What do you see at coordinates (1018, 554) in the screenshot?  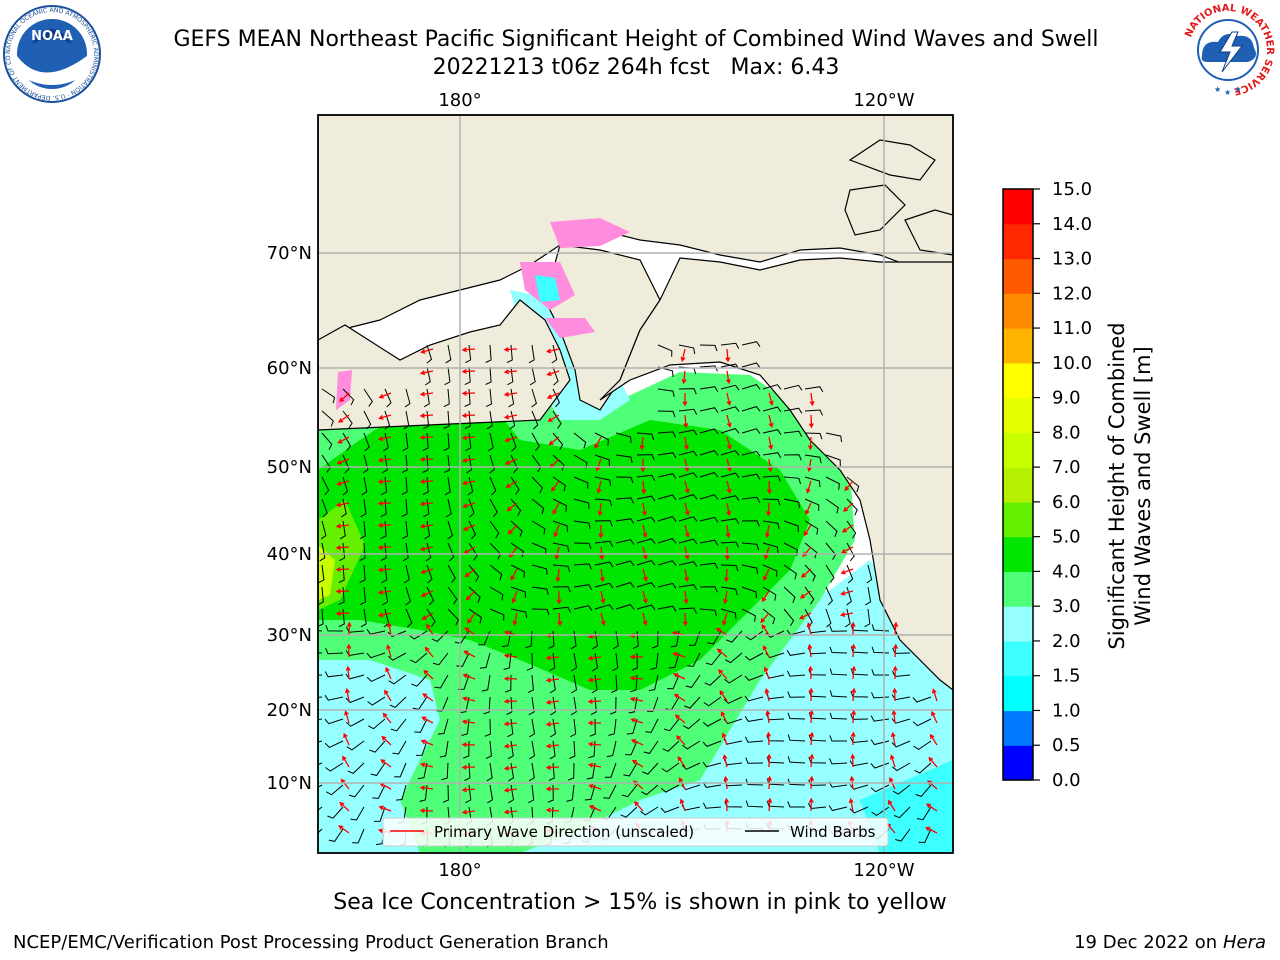 I see `colorbar-segment` at bounding box center [1018, 554].